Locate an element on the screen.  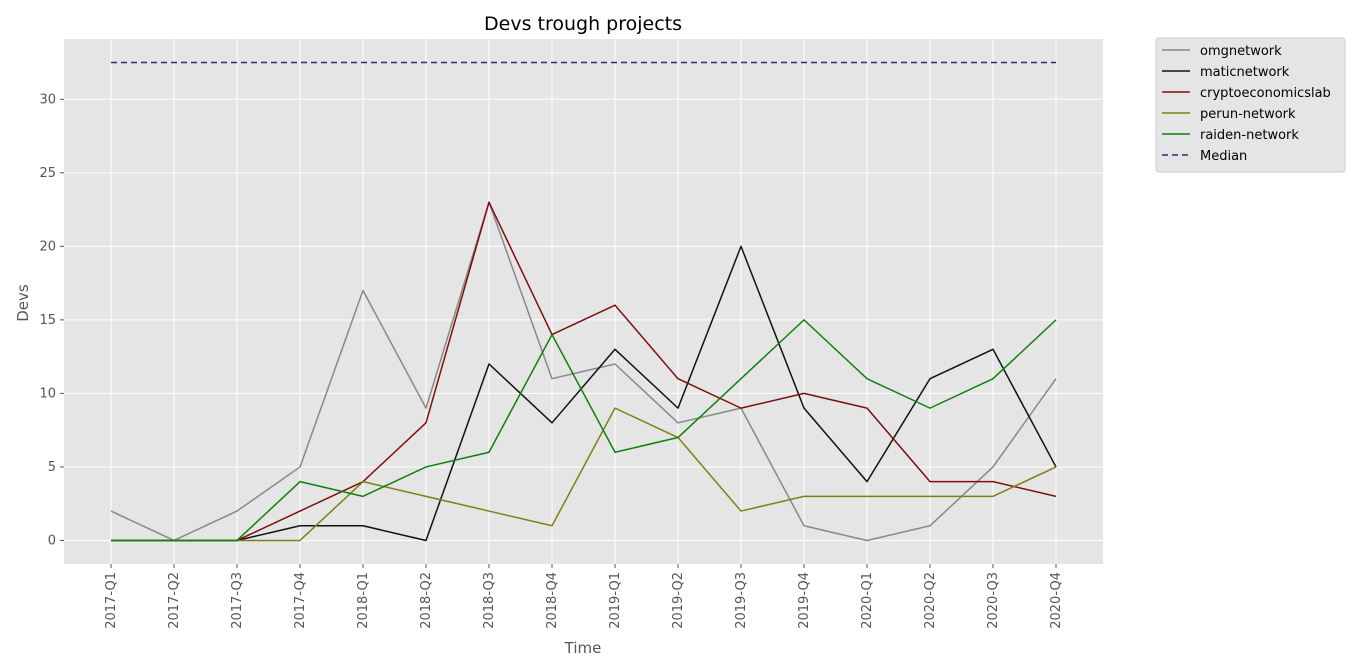
x-tick-label: 2019-Q3 is located at coordinates (741, 600).